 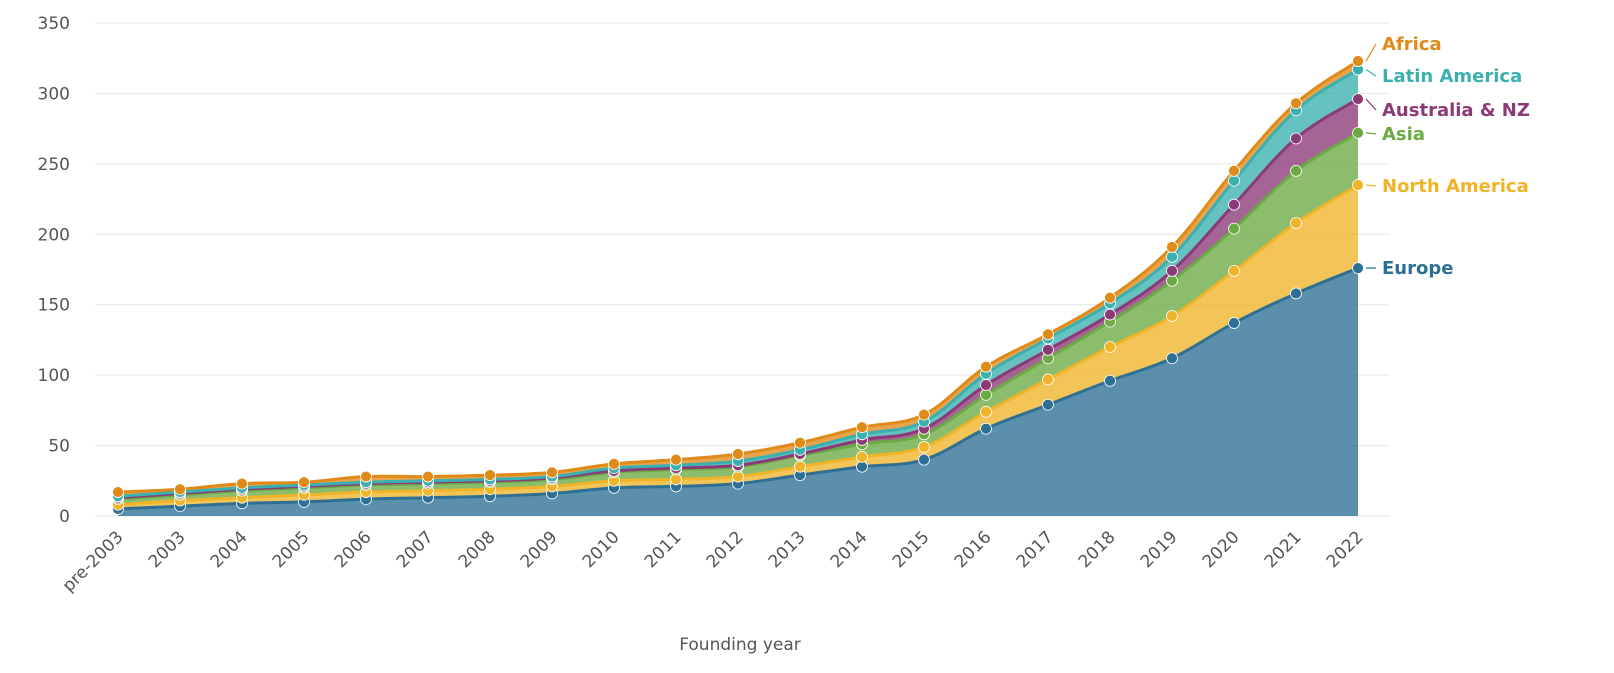 What do you see at coordinates (64, 517) in the screenshot?
I see `y-tick-label: 0` at bounding box center [64, 517].